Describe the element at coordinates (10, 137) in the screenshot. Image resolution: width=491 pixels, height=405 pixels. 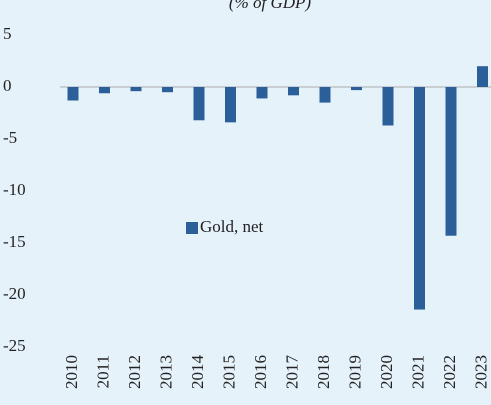
I see `y-tick-label: -5` at that location.